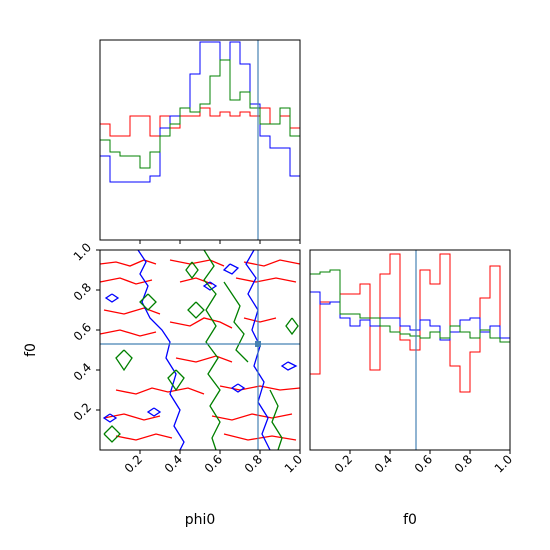  I want to click on f0-x-tick-label-1: 0.4, so click(383, 463).